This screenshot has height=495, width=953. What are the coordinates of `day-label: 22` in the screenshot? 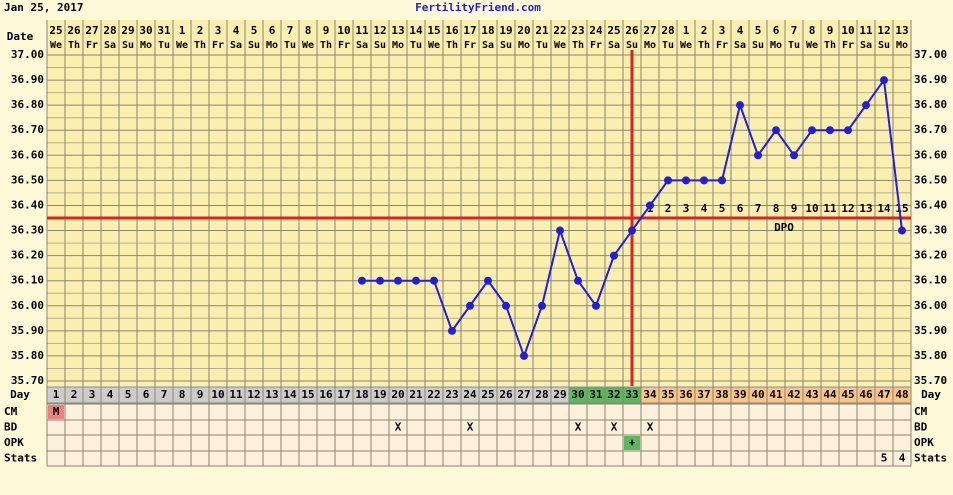 It's located at (433, 394).